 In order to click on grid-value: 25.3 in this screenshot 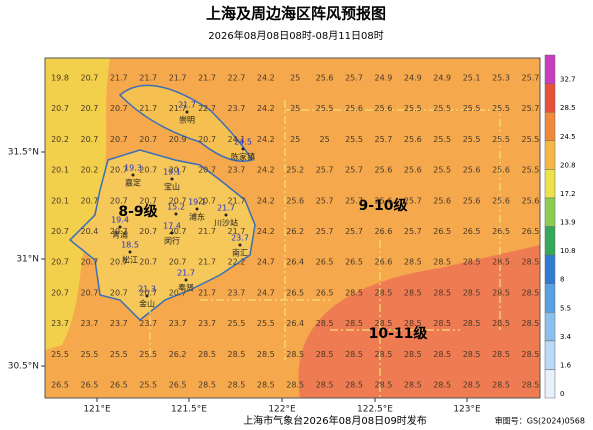, I will do `click(501, 78)`.